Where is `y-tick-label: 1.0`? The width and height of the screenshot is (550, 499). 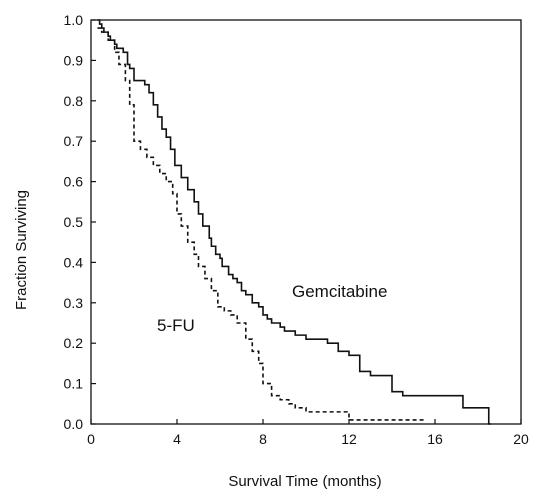 y-tick-label: 1.0 is located at coordinates (74, 20).